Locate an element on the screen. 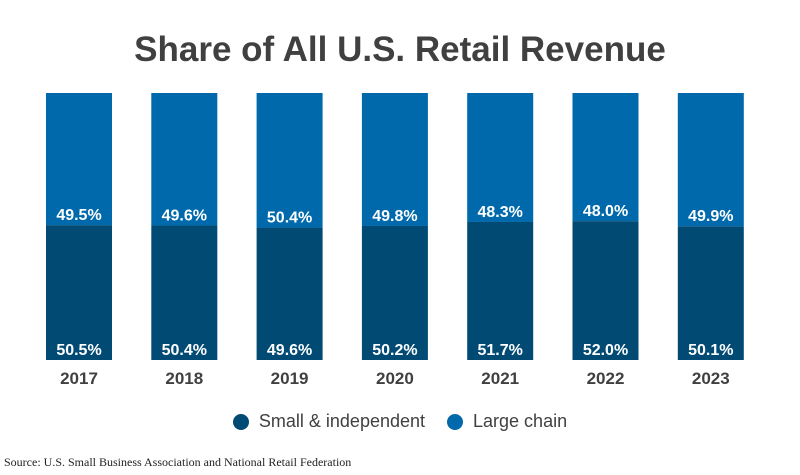  chart-title: Share of All U.S. Retail Revenue is located at coordinates (400, 49).